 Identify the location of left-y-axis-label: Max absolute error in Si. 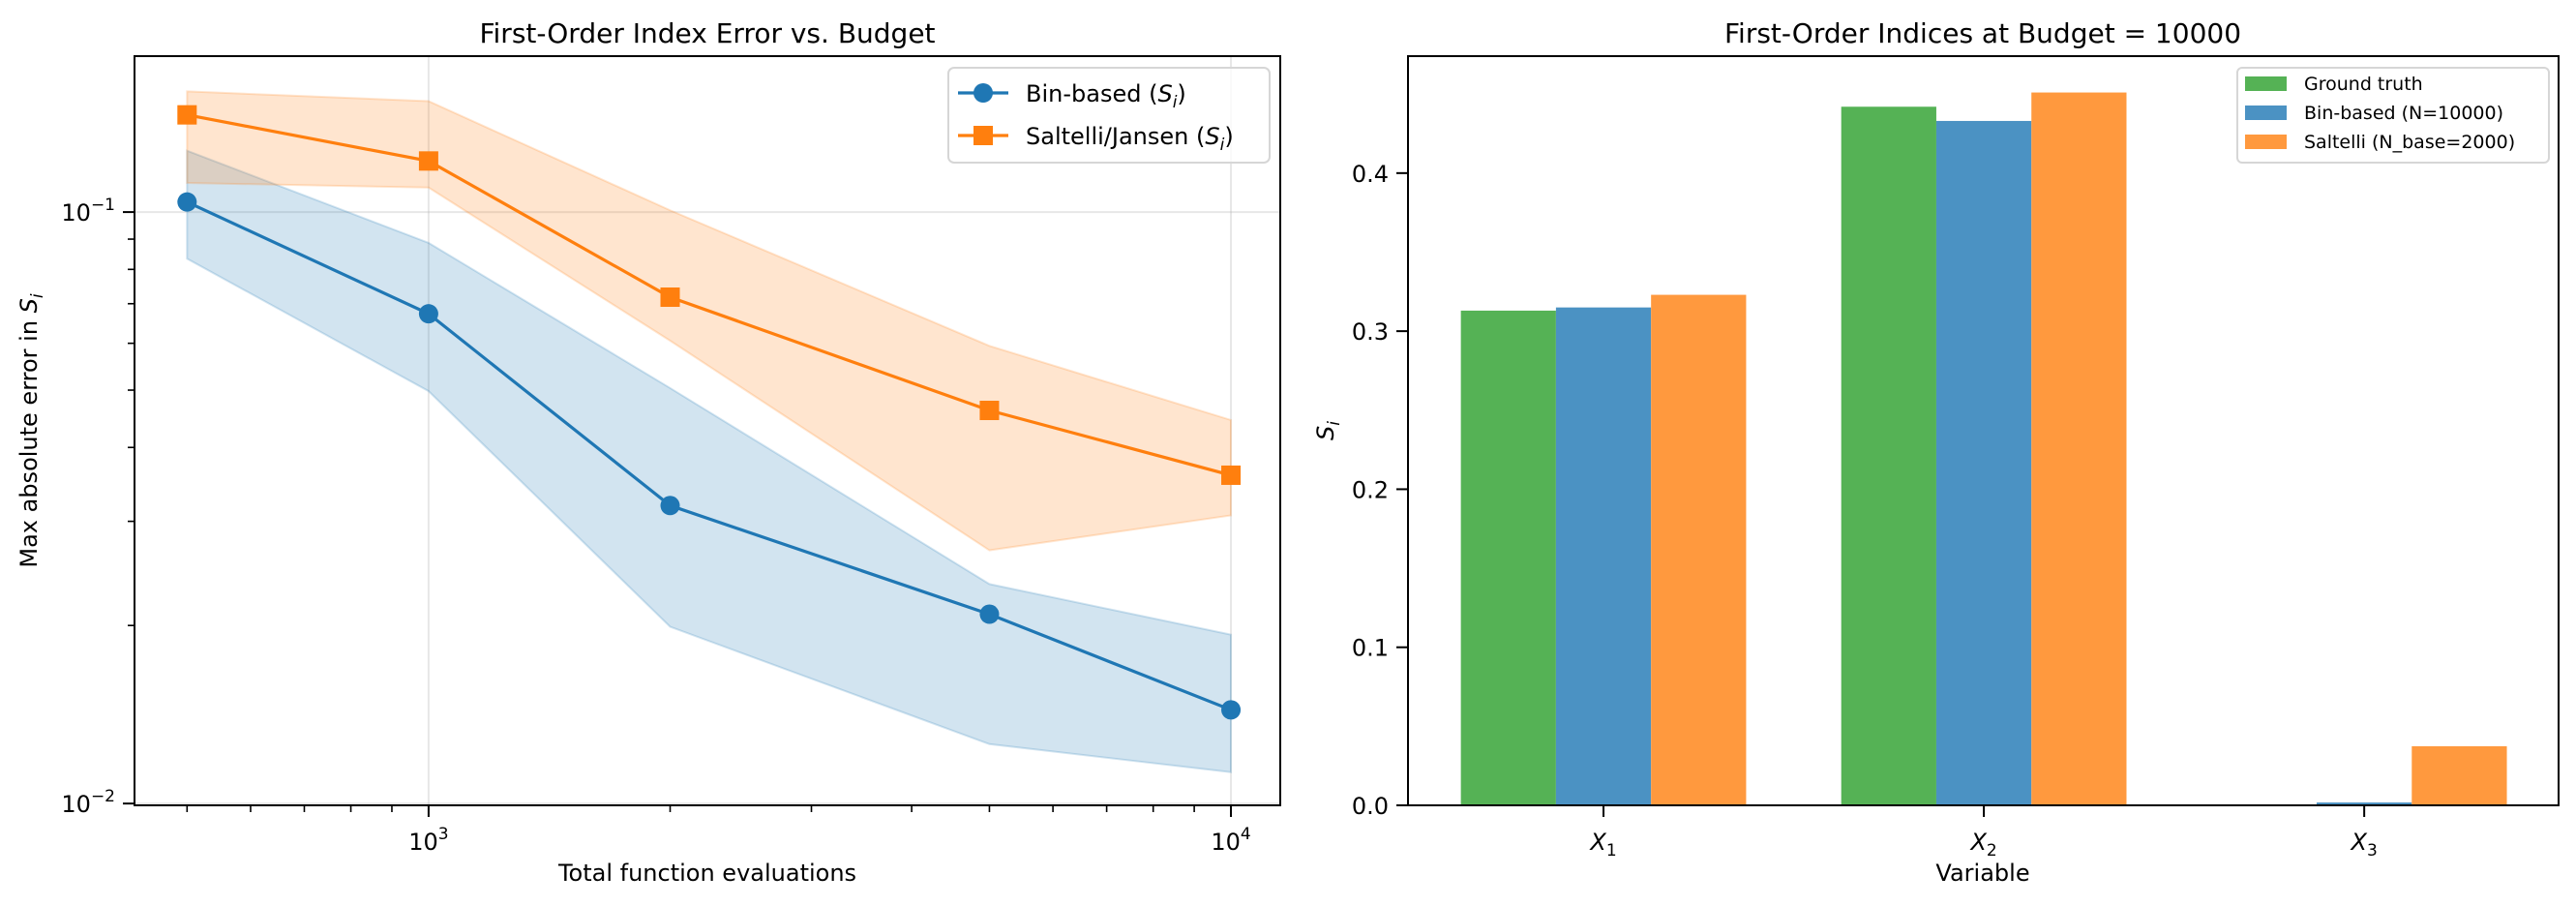
(31, 430).